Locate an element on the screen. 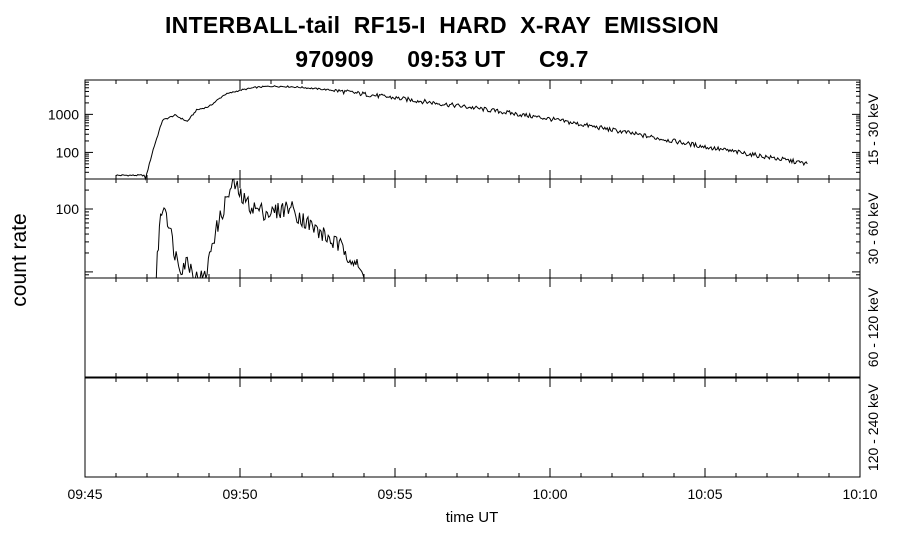 Image resolution: width=900 pixels, height=542 pixels. panel-1-ytick-label: 1000 is located at coordinates (63, 114).